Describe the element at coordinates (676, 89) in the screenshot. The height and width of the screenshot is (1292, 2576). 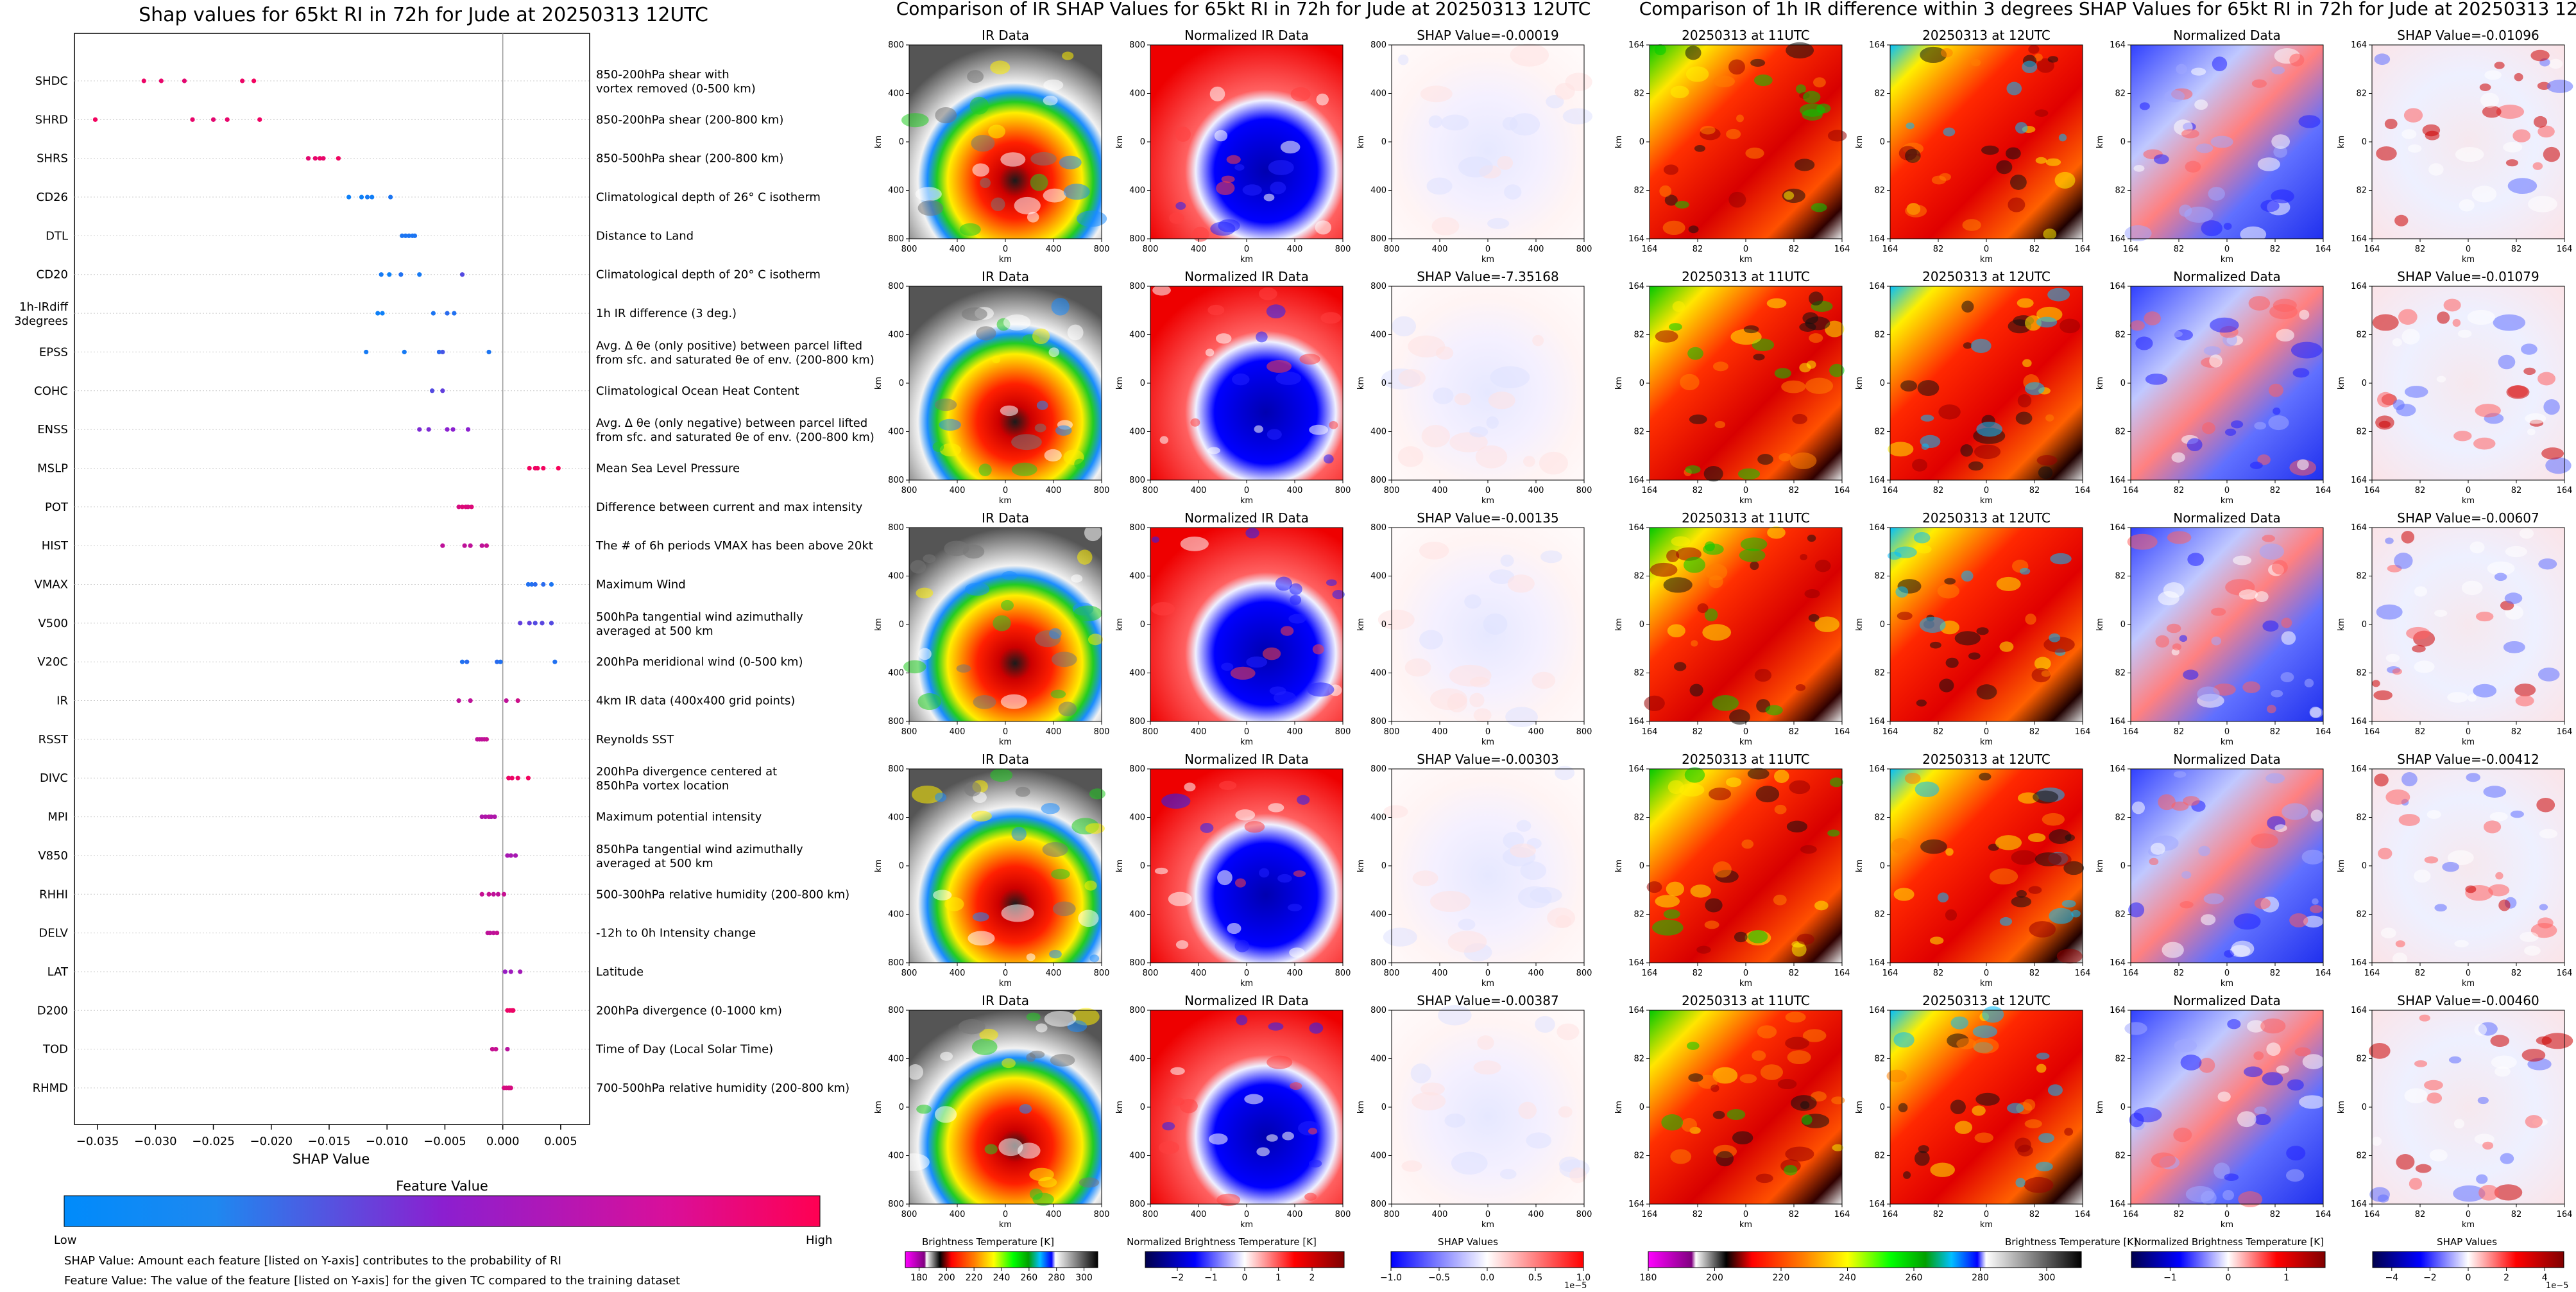
I see `feature-desc: vortex removed (0-500 km)` at that location.